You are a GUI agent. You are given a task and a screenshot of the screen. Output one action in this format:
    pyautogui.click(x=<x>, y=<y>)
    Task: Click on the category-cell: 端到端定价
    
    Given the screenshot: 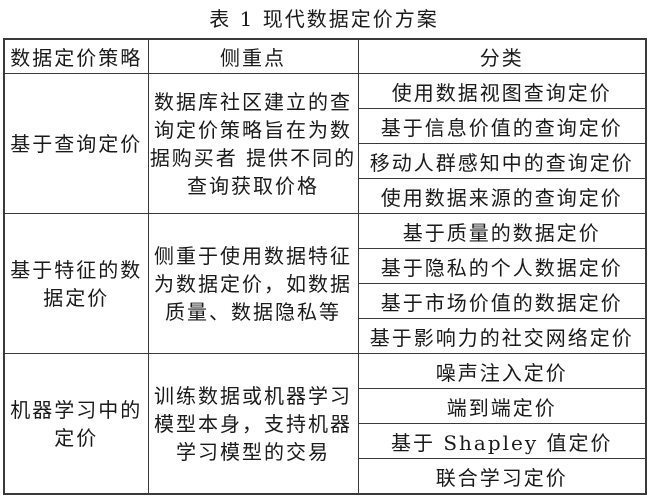 What is the action you would take?
    pyautogui.click(x=502, y=406)
    